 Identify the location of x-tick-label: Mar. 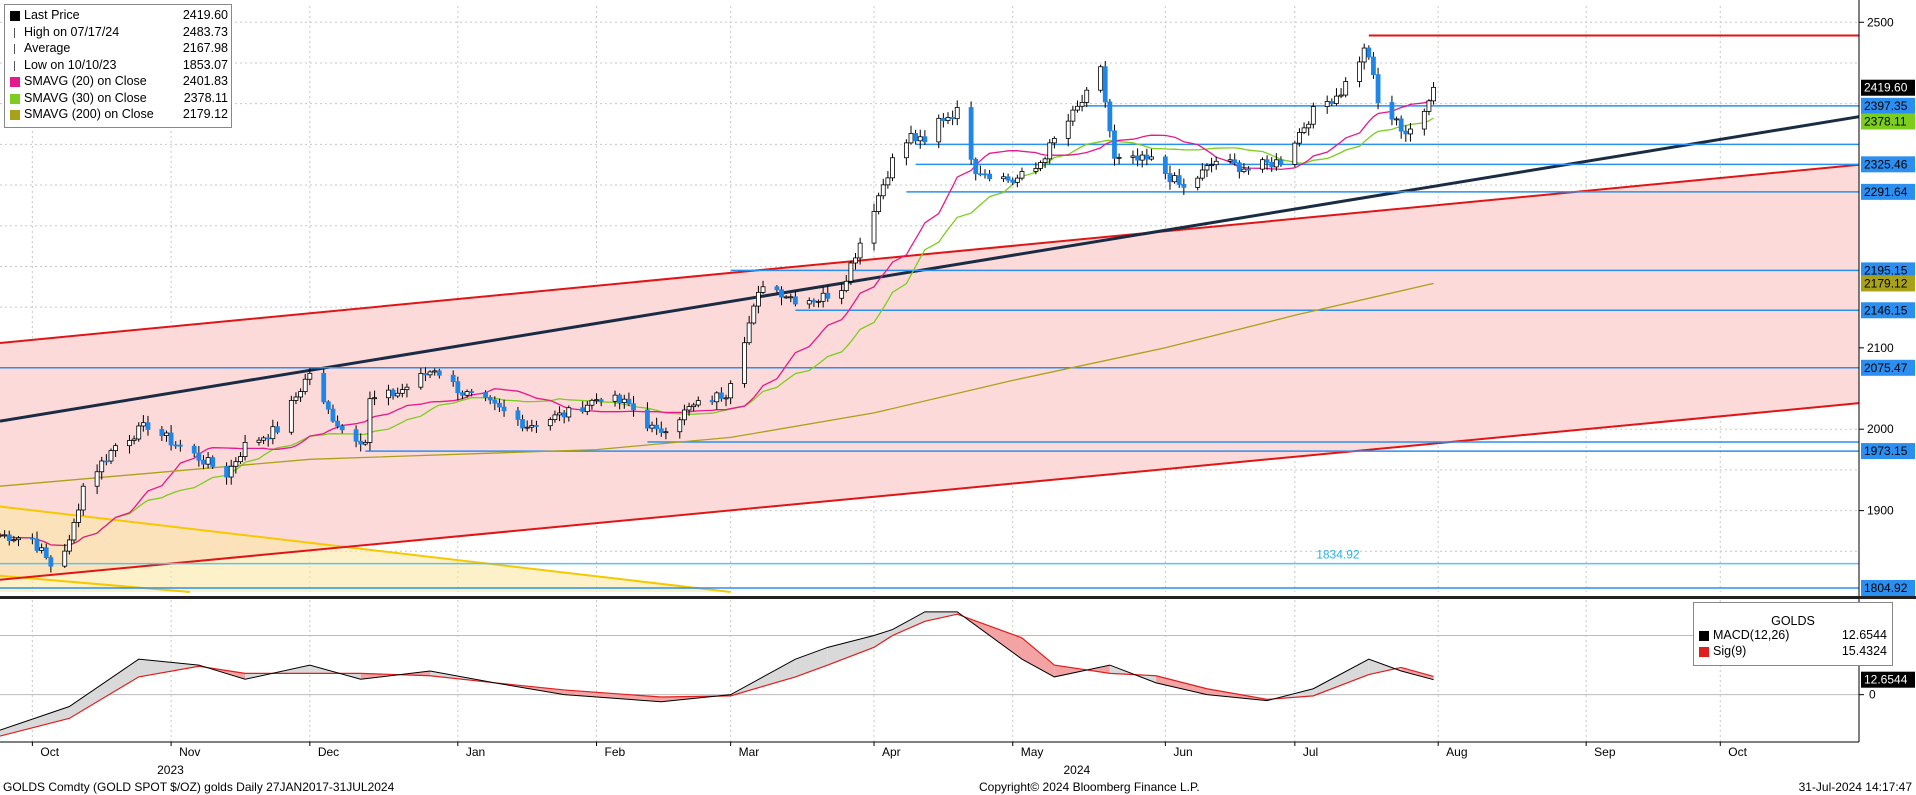
(749, 752).